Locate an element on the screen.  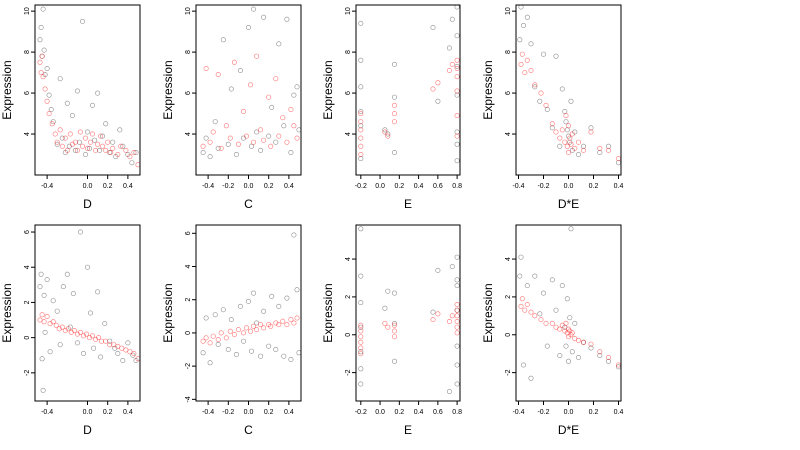
x-tick-label: 0.2 is located at coordinates (108, 412).